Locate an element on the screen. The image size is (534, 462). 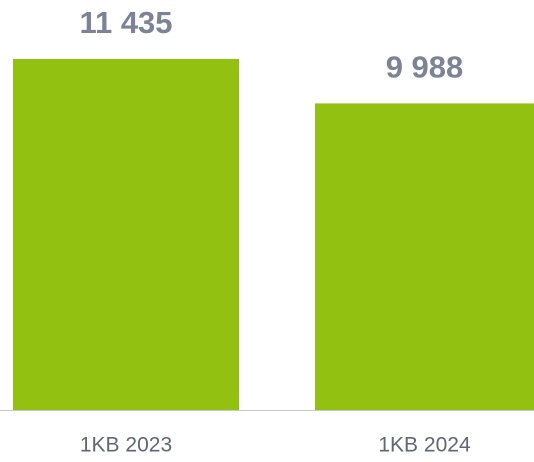
value-label: 11 435 is located at coordinates (125, 22).